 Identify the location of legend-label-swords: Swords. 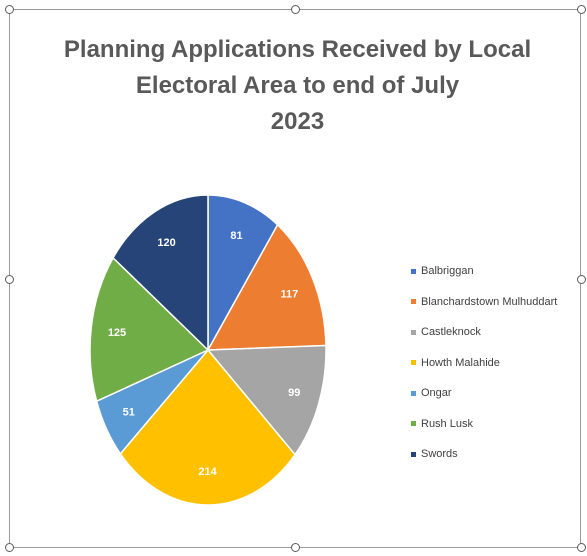
(439, 454).